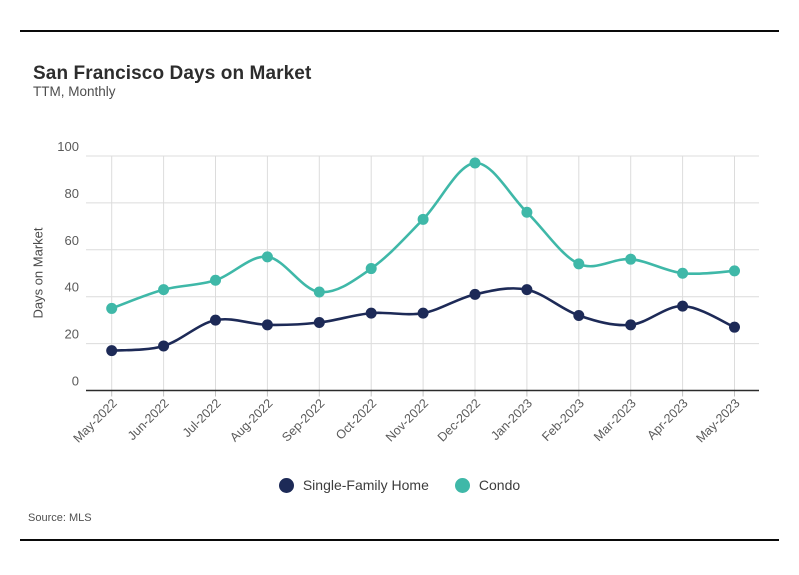 Image resolution: width=799 pixels, height=575 pixels. I want to click on x-tick-label: Dec-2022, so click(459, 420).